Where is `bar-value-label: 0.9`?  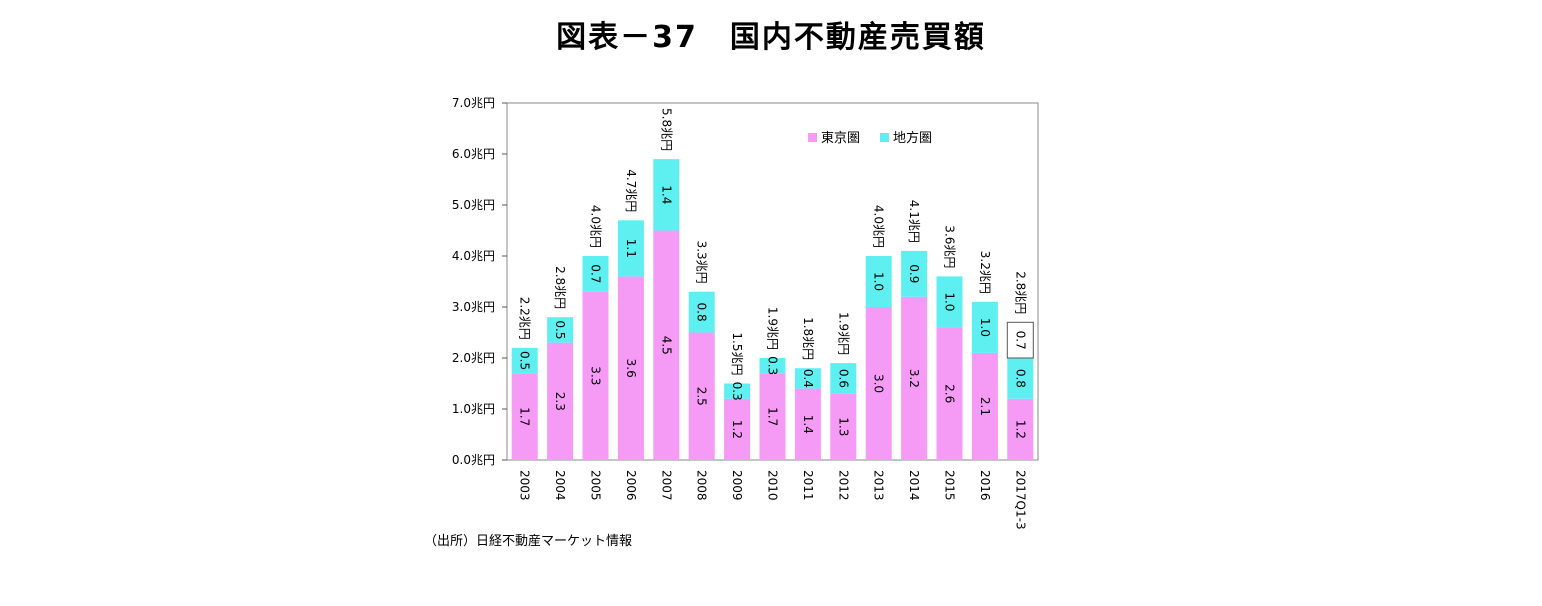 bar-value-label: 0.9 is located at coordinates (914, 273).